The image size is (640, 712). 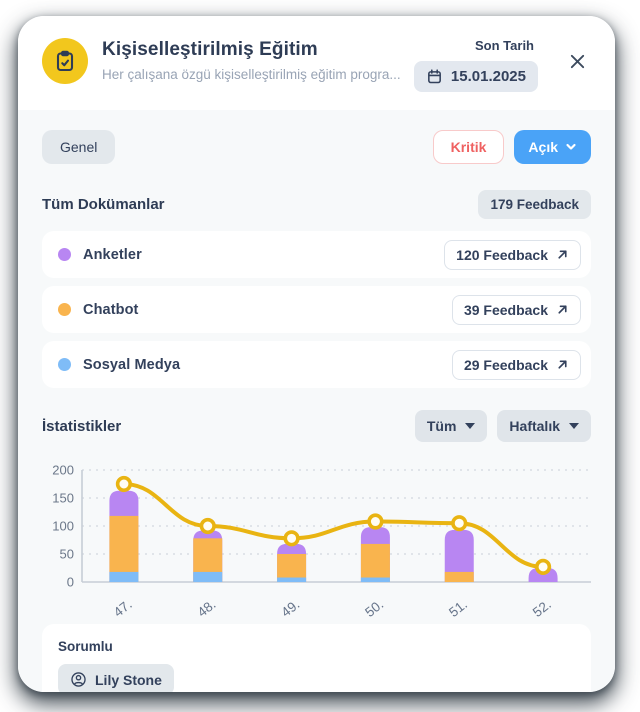 I want to click on assignee-name: Lily Stone, so click(x=128, y=679).